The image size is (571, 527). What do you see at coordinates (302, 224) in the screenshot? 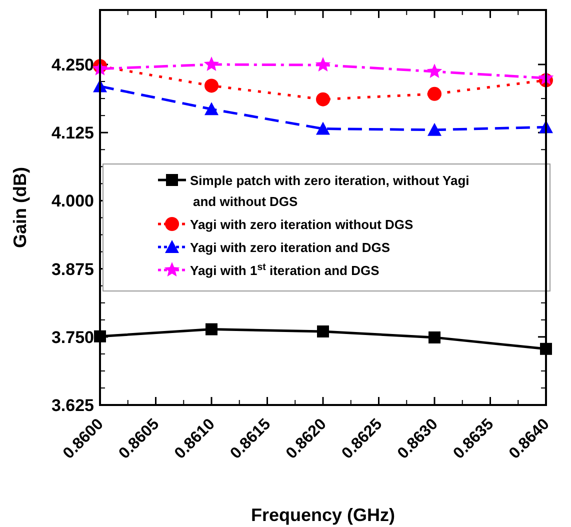
I see `legend-label: Yagi with zero iteration without DGS` at bounding box center [302, 224].